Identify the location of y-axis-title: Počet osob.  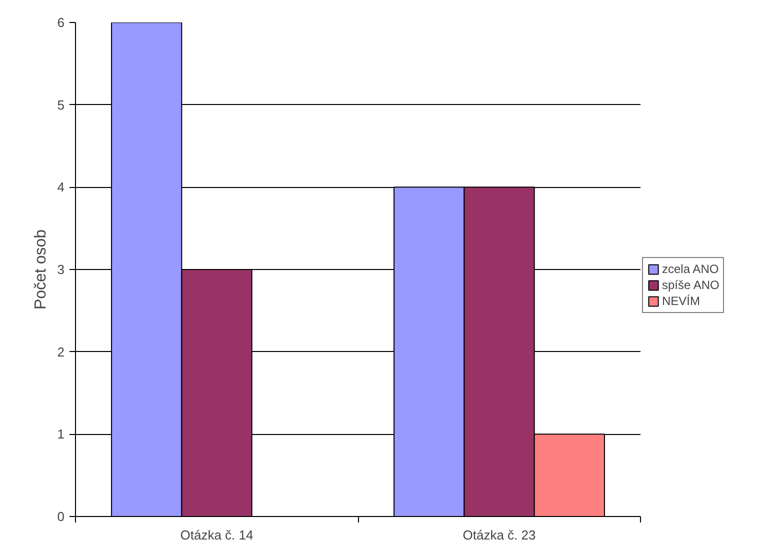
(41, 269).